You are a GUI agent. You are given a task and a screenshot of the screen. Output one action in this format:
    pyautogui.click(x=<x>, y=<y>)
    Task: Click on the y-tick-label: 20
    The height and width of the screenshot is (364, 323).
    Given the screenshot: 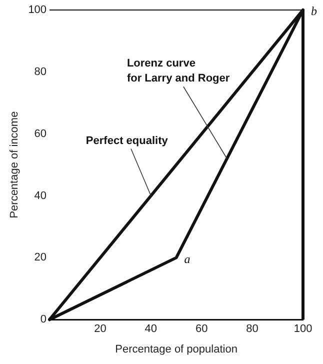 What is the action you would take?
    pyautogui.click(x=40, y=258)
    